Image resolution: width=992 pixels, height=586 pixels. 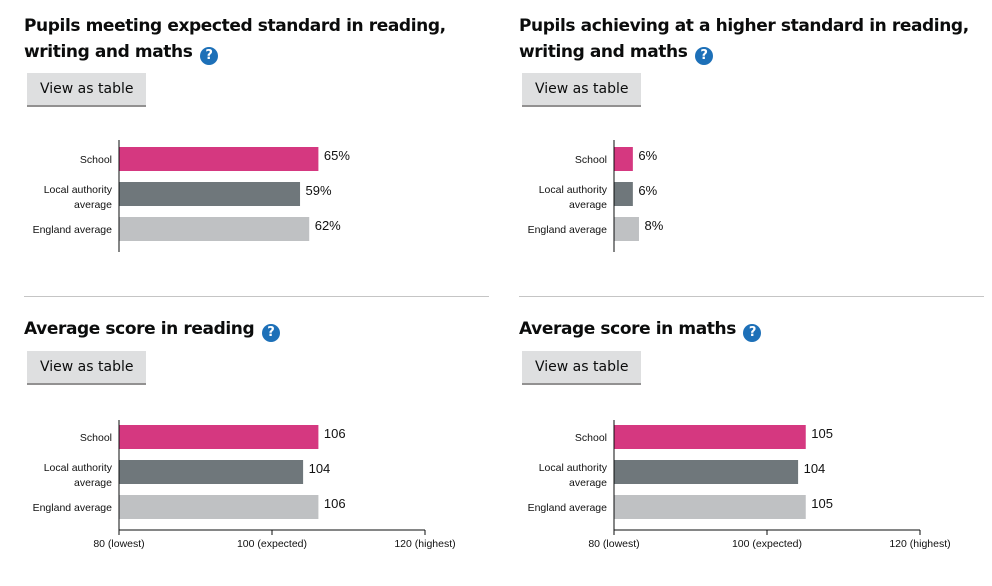 I want to click on data-label-england: 105, so click(x=822, y=503).